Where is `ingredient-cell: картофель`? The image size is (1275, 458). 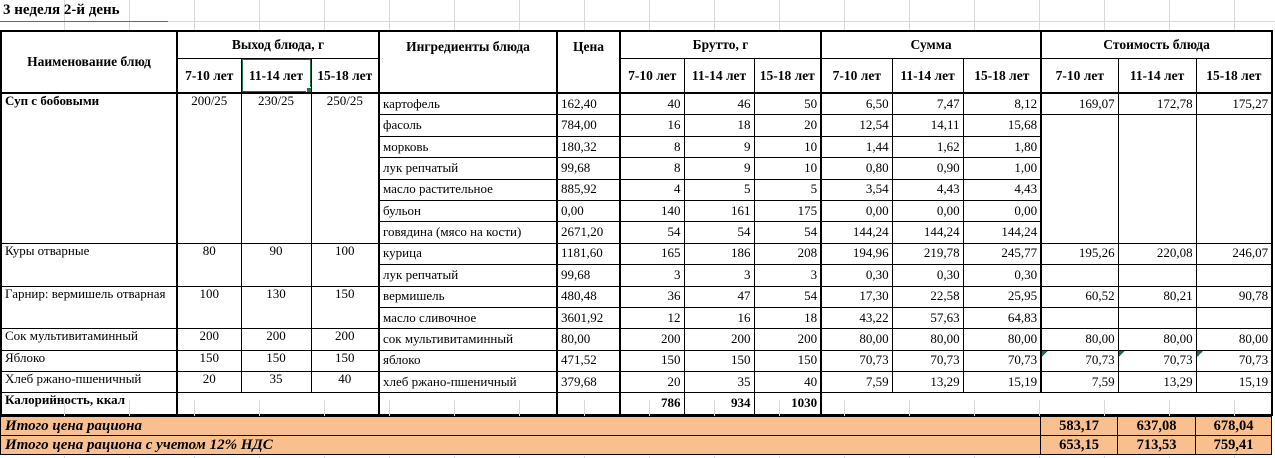 ingredient-cell: картофель is located at coordinates (468, 104).